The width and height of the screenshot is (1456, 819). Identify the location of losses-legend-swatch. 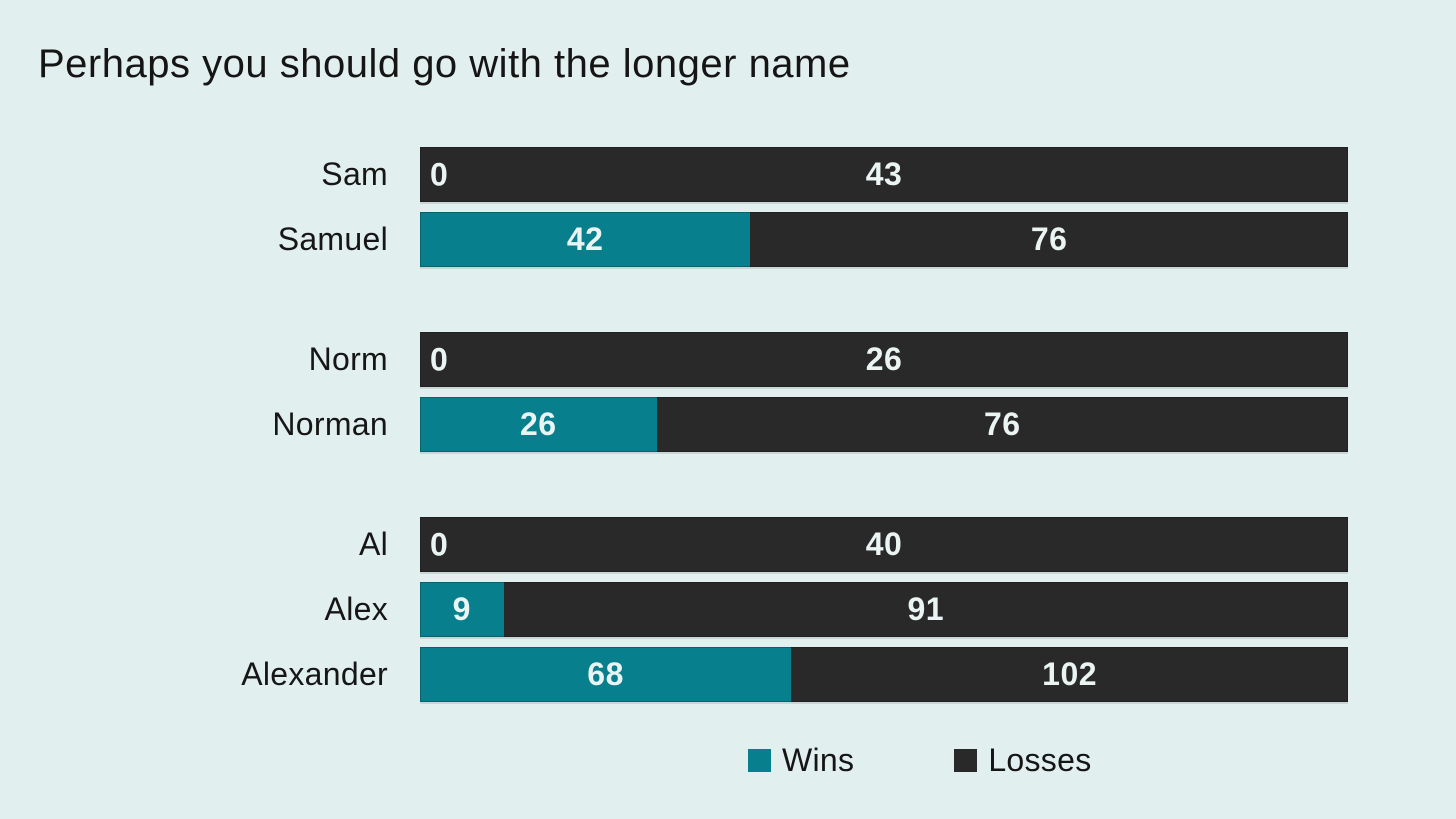
(966, 760).